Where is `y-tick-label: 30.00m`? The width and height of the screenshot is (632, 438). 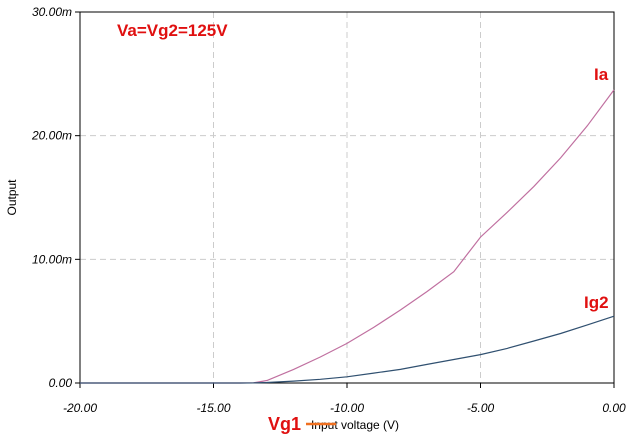
y-tick-label: 30.00m is located at coordinates (52, 12).